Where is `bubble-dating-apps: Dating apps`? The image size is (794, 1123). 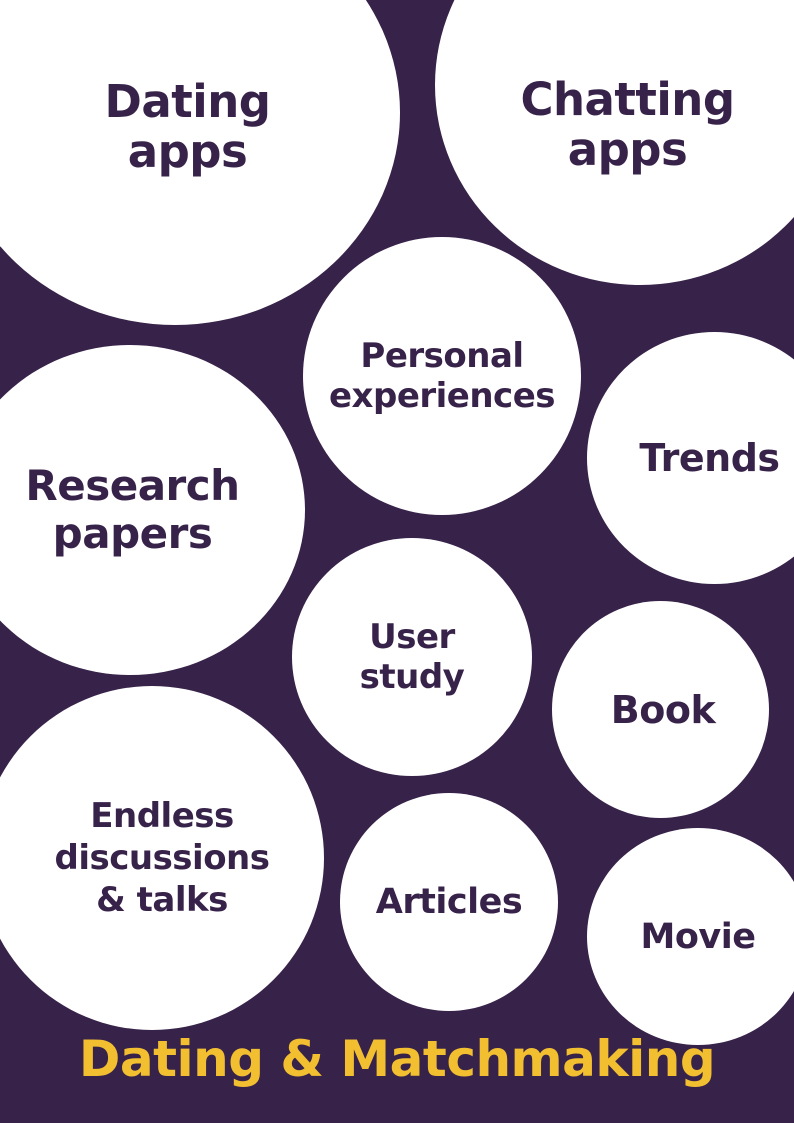 bubble-dating-apps: Dating apps is located at coordinates (200, 162).